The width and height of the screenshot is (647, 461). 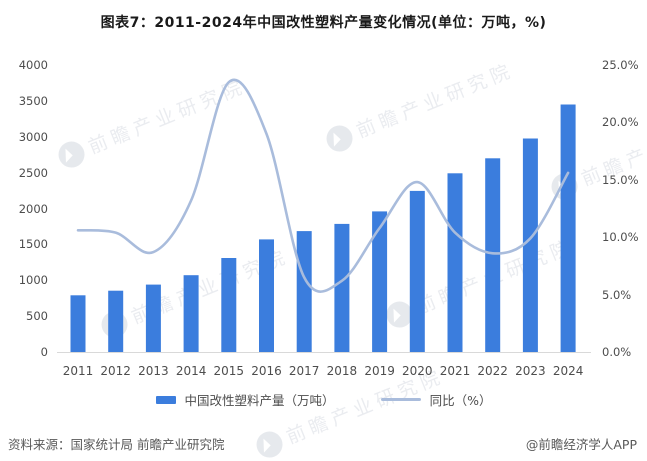 What do you see at coordinates (259, 400) in the screenshot?
I see `legend-label-production: 中国改性塑料产量（万吨）` at bounding box center [259, 400].